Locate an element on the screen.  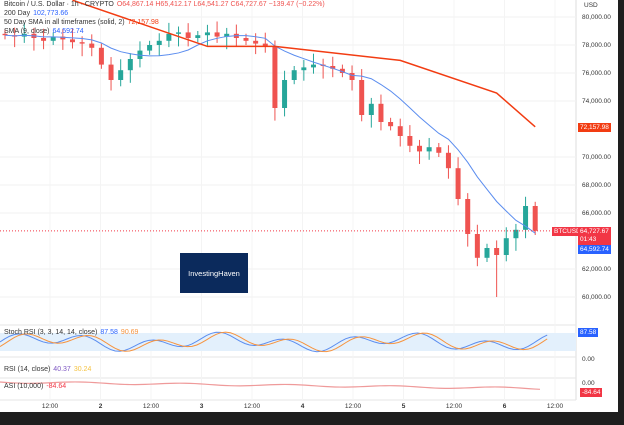
investinghaven-logo: InvestingHaven is located at coordinates (214, 273).